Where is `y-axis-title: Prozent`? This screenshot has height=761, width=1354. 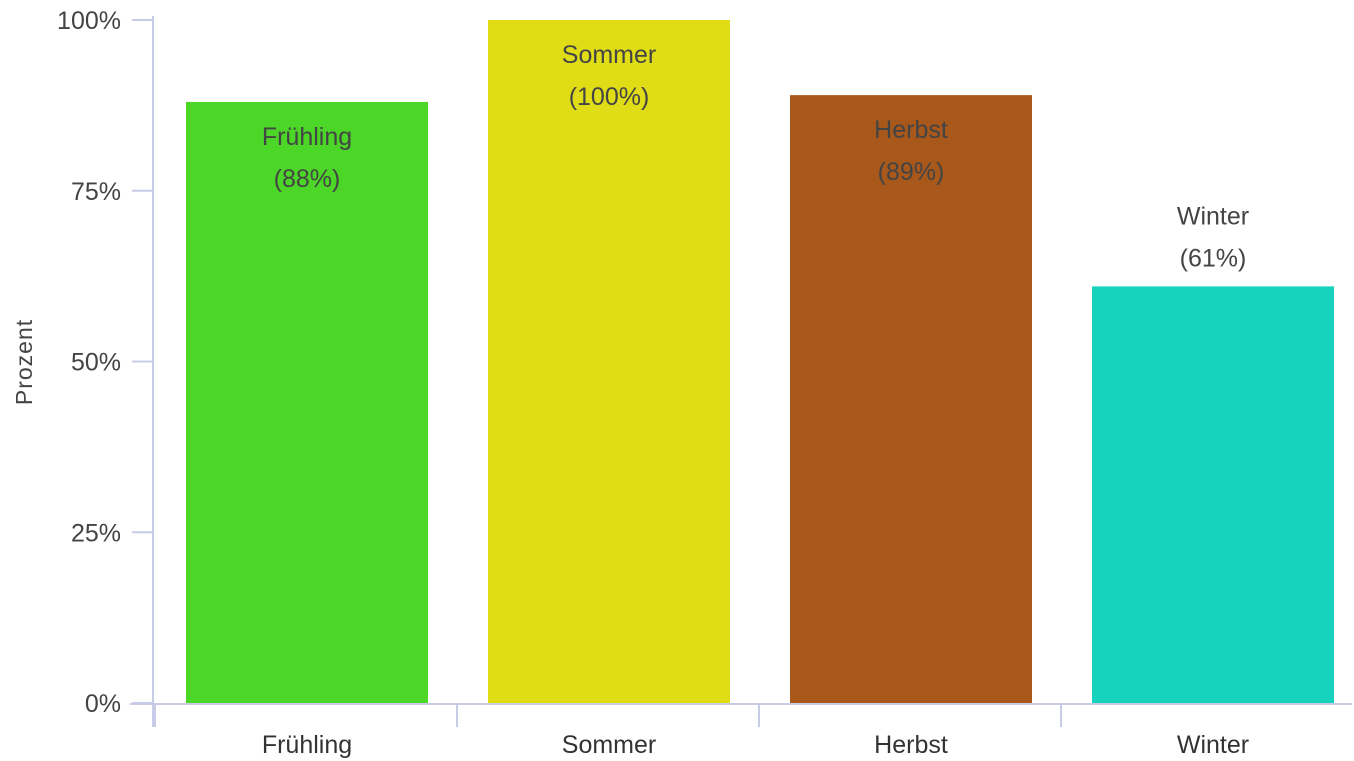
y-axis-title: Prozent is located at coordinates (24, 362).